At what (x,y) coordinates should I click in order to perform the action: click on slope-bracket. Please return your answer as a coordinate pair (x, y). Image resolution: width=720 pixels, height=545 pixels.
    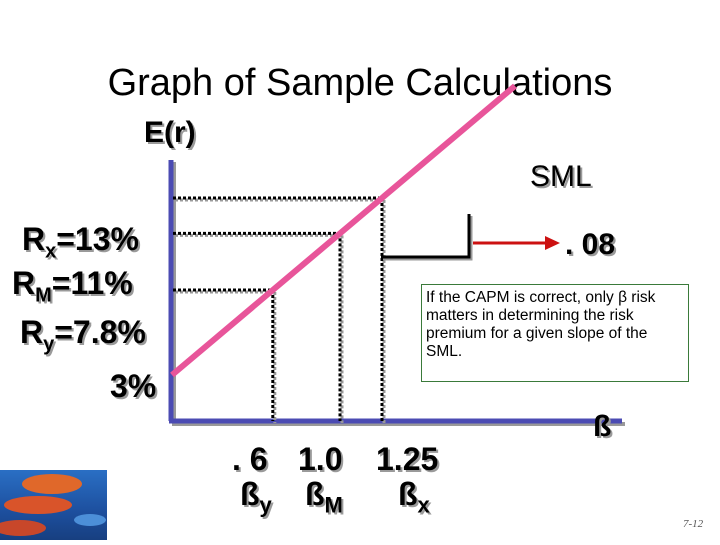
    Looking at the image, I should click on (426, 236).